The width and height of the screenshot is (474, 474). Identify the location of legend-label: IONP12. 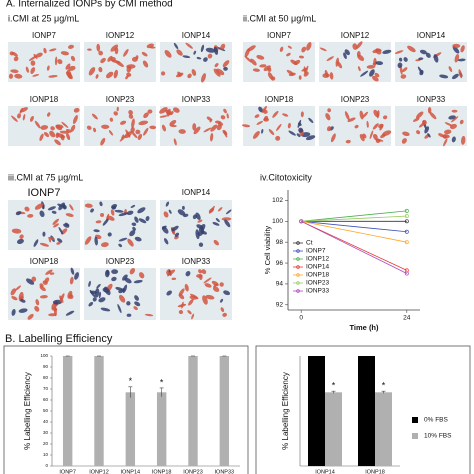
(318, 259).